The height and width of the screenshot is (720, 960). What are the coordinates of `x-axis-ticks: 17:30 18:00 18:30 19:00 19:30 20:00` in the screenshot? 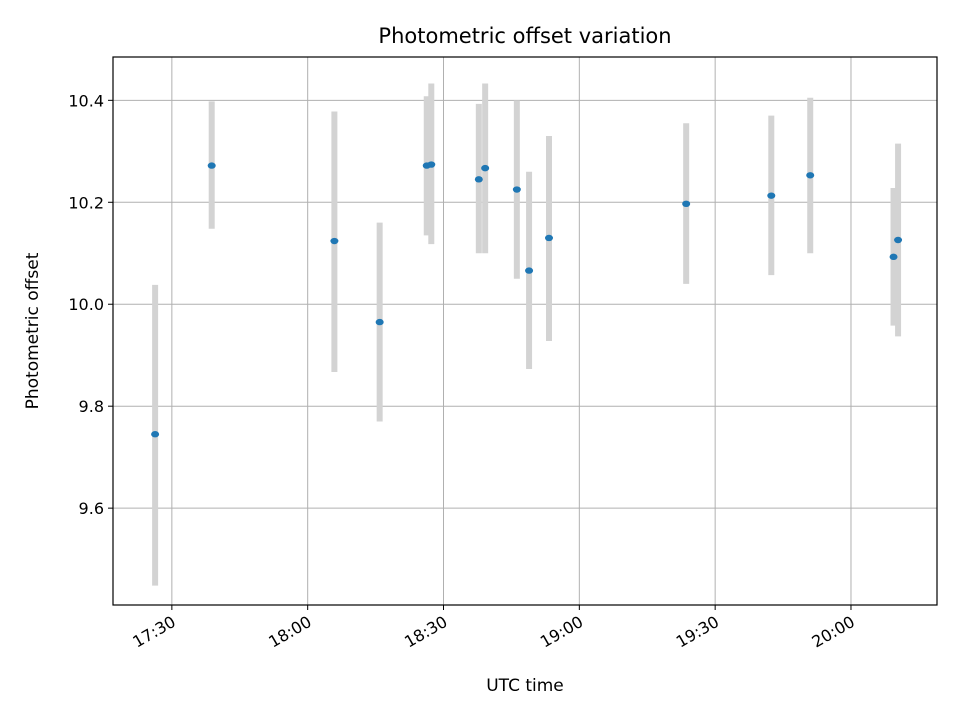 It's located at (493, 628).